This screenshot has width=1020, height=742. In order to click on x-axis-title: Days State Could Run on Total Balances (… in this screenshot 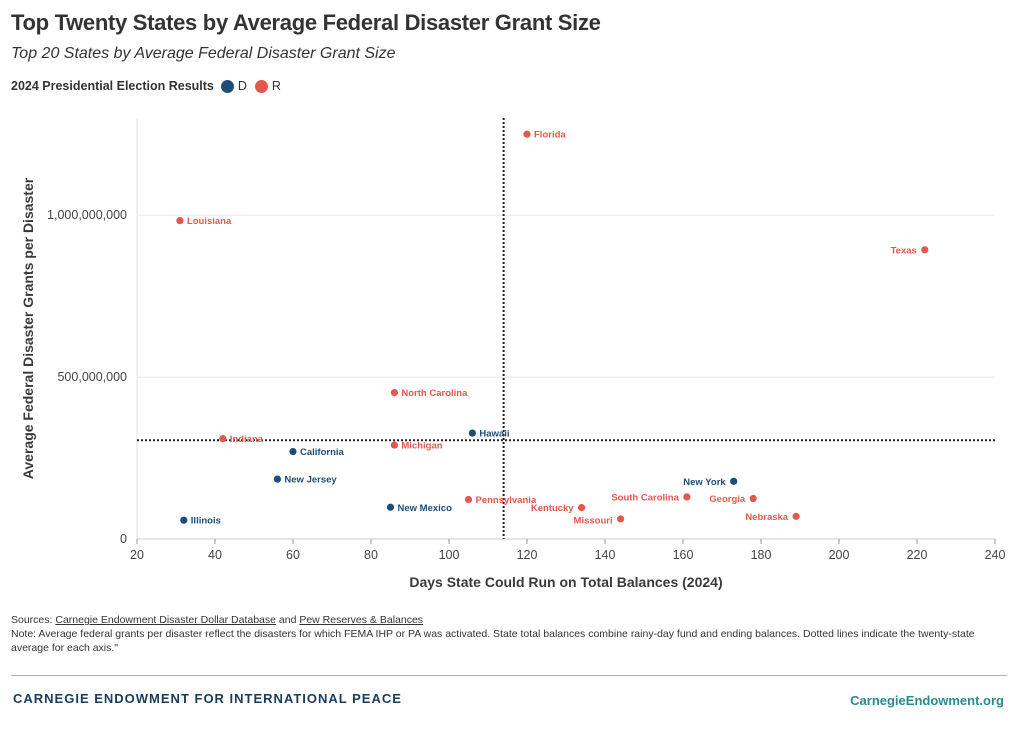, I will do `click(565, 582)`.